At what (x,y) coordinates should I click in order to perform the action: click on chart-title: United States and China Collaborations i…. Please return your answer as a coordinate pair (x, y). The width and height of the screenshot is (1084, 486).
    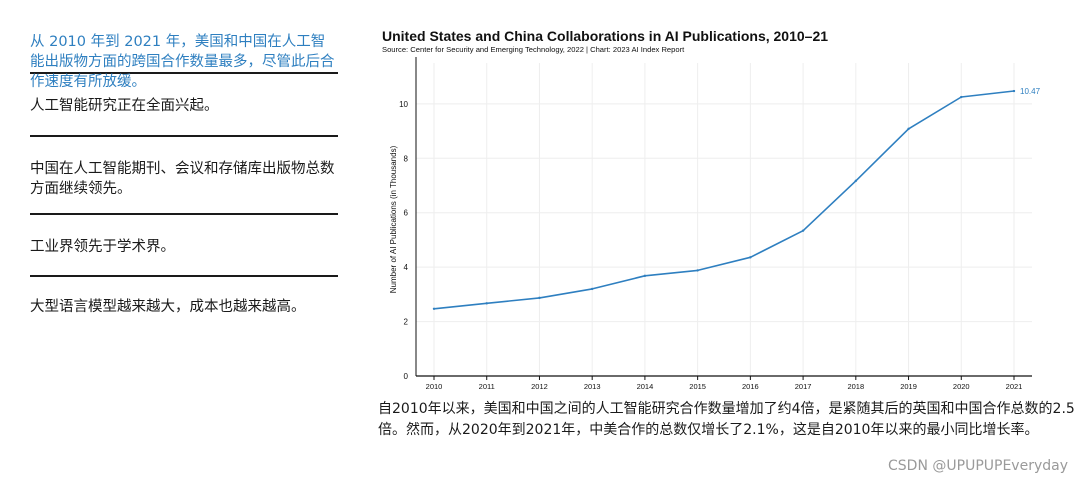
    Looking at the image, I should click on (605, 36).